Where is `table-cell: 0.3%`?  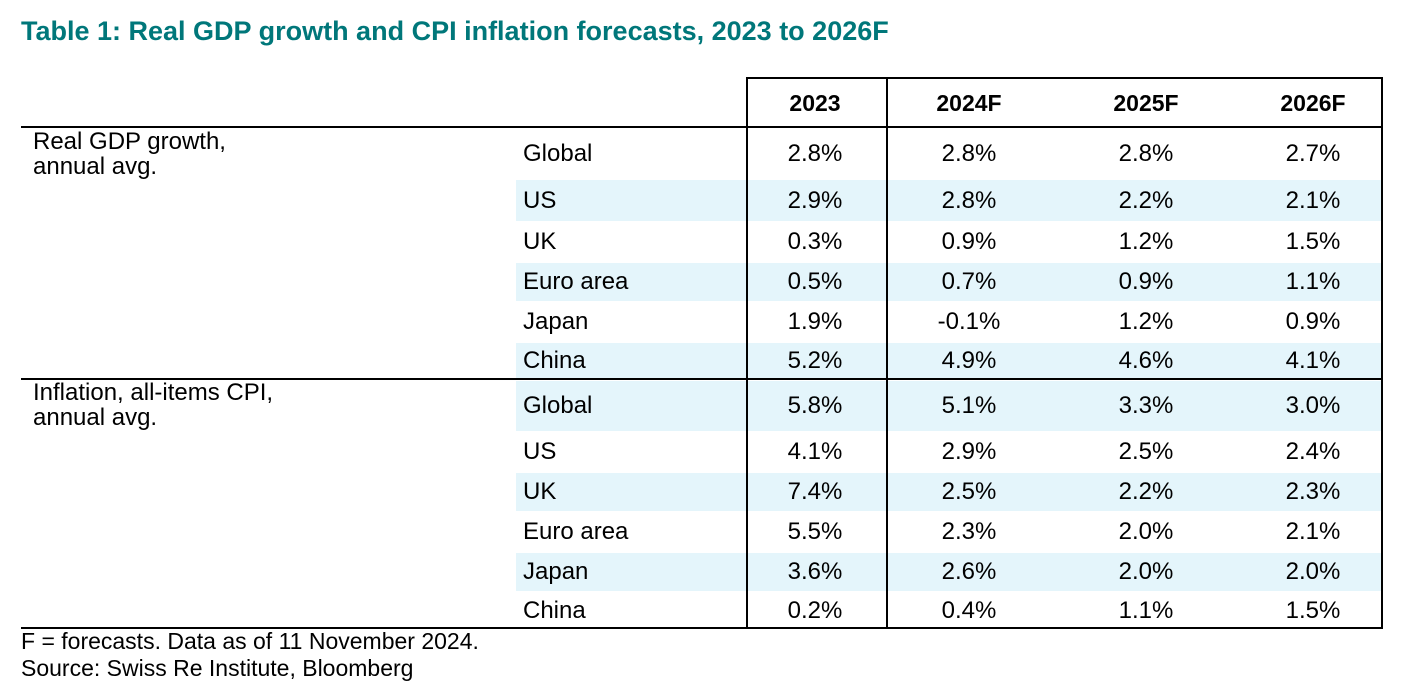 table-cell: 0.3% is located at coordinates (815, 241).